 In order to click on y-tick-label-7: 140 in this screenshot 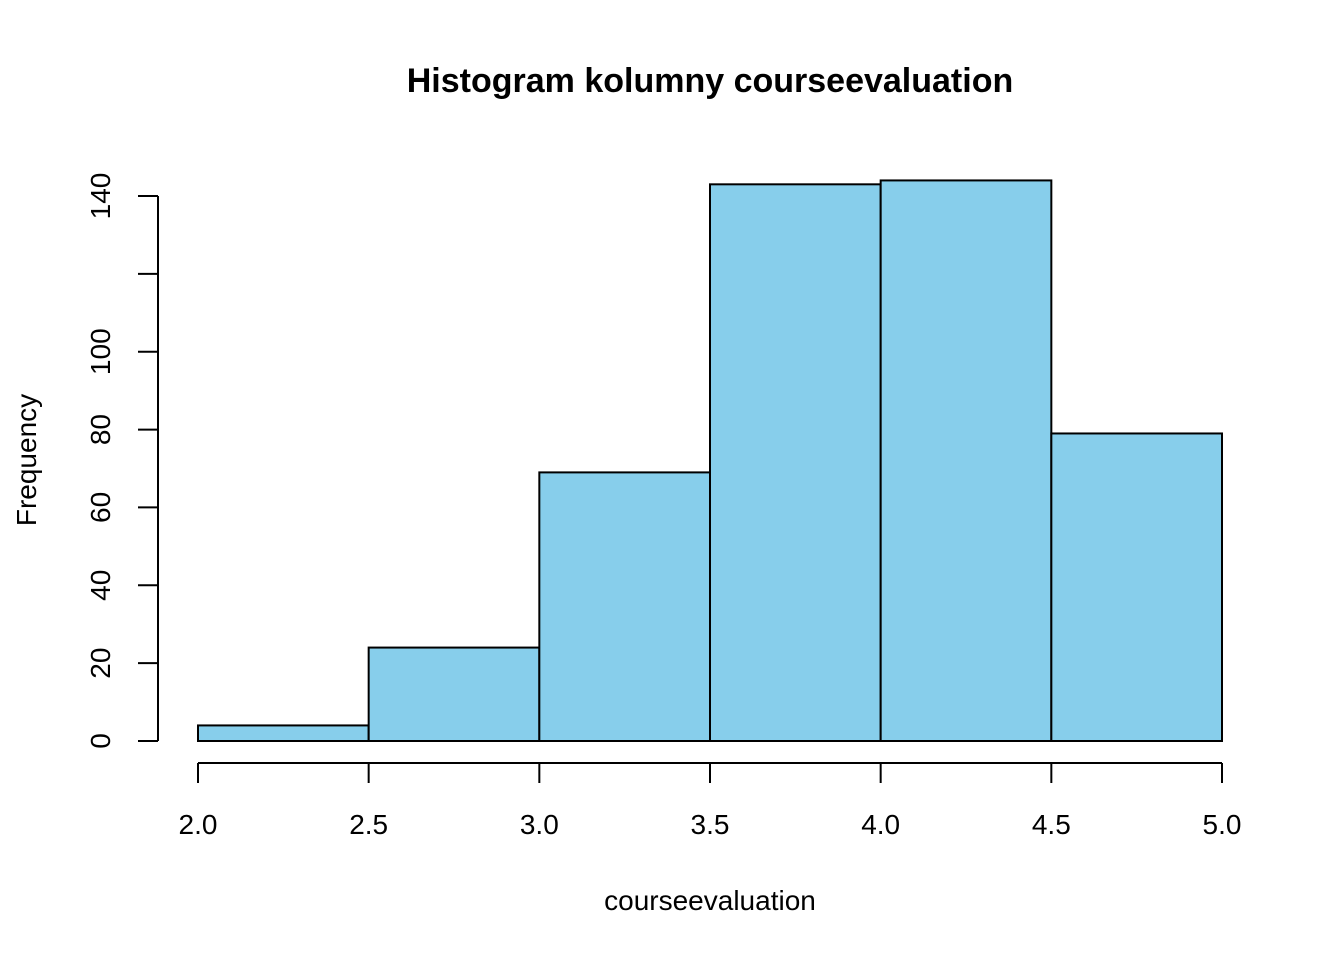, I will do `click(100, 196)`.